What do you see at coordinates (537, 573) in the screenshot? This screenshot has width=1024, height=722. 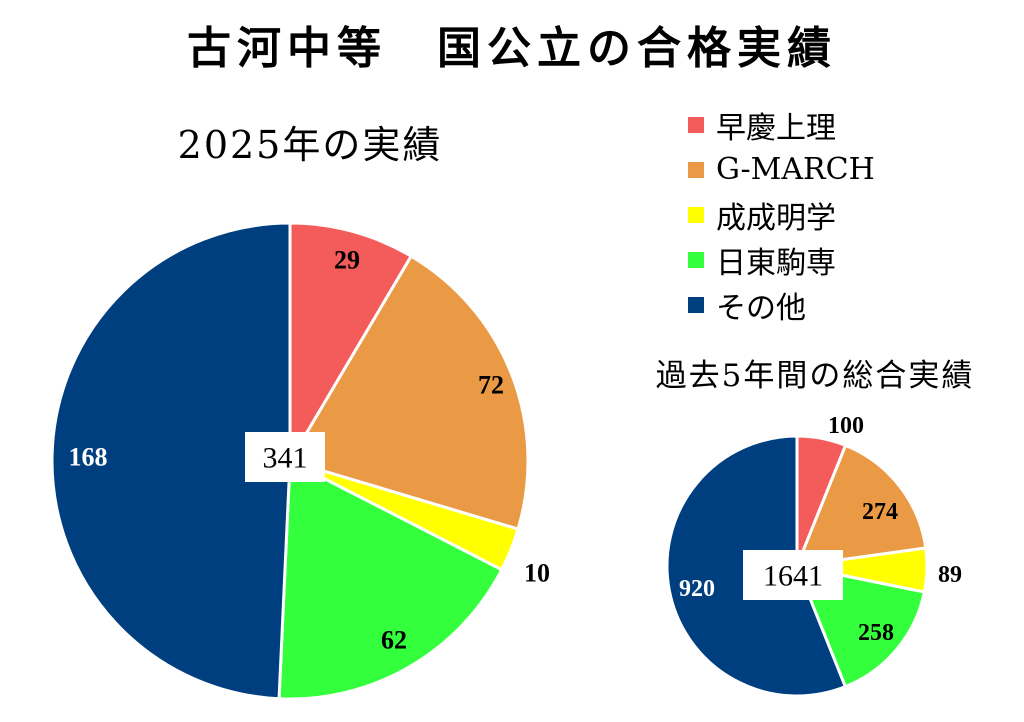 I see `pie1-data-label-seisei: 10` at bounding box center [537, 573].